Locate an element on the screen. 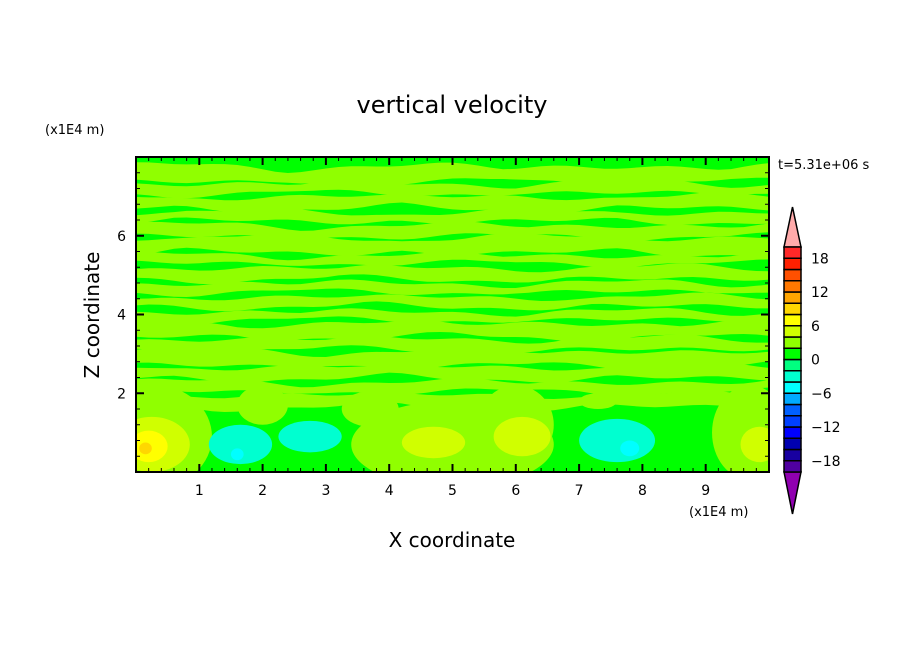  x-tick-label: 4 is located at coordinates (389, 491).